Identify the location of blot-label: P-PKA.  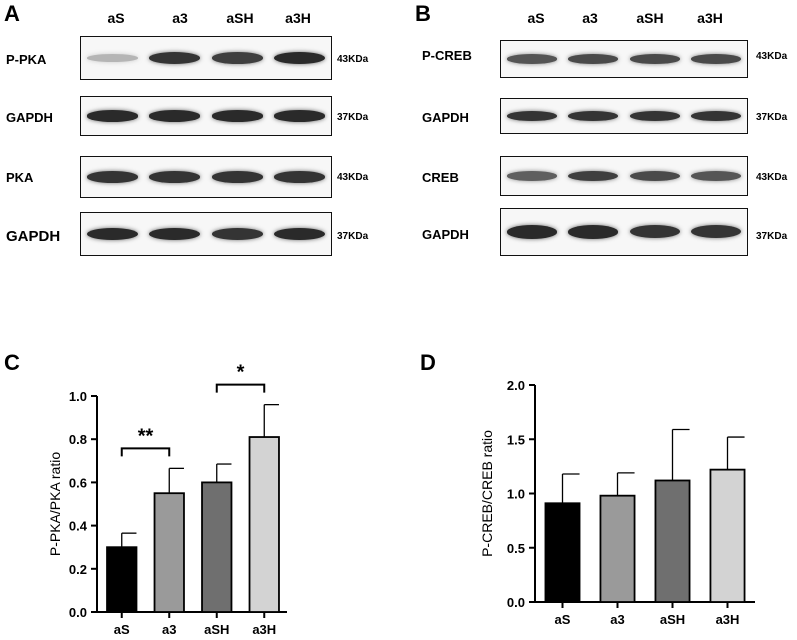
(26, 59).